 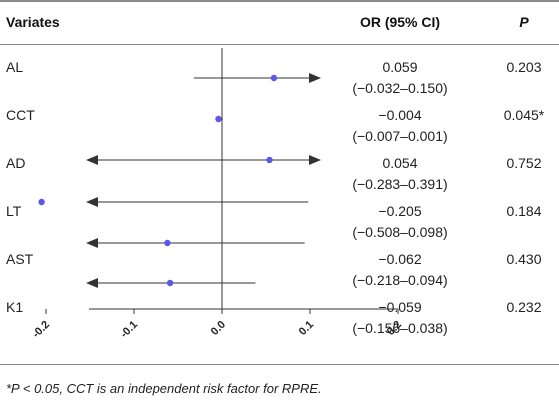 What do you see at coordinates (400, 136) in the screenshot?
I see `ci-value: (−0.007–0.001)` at bounding box center [400, 136].